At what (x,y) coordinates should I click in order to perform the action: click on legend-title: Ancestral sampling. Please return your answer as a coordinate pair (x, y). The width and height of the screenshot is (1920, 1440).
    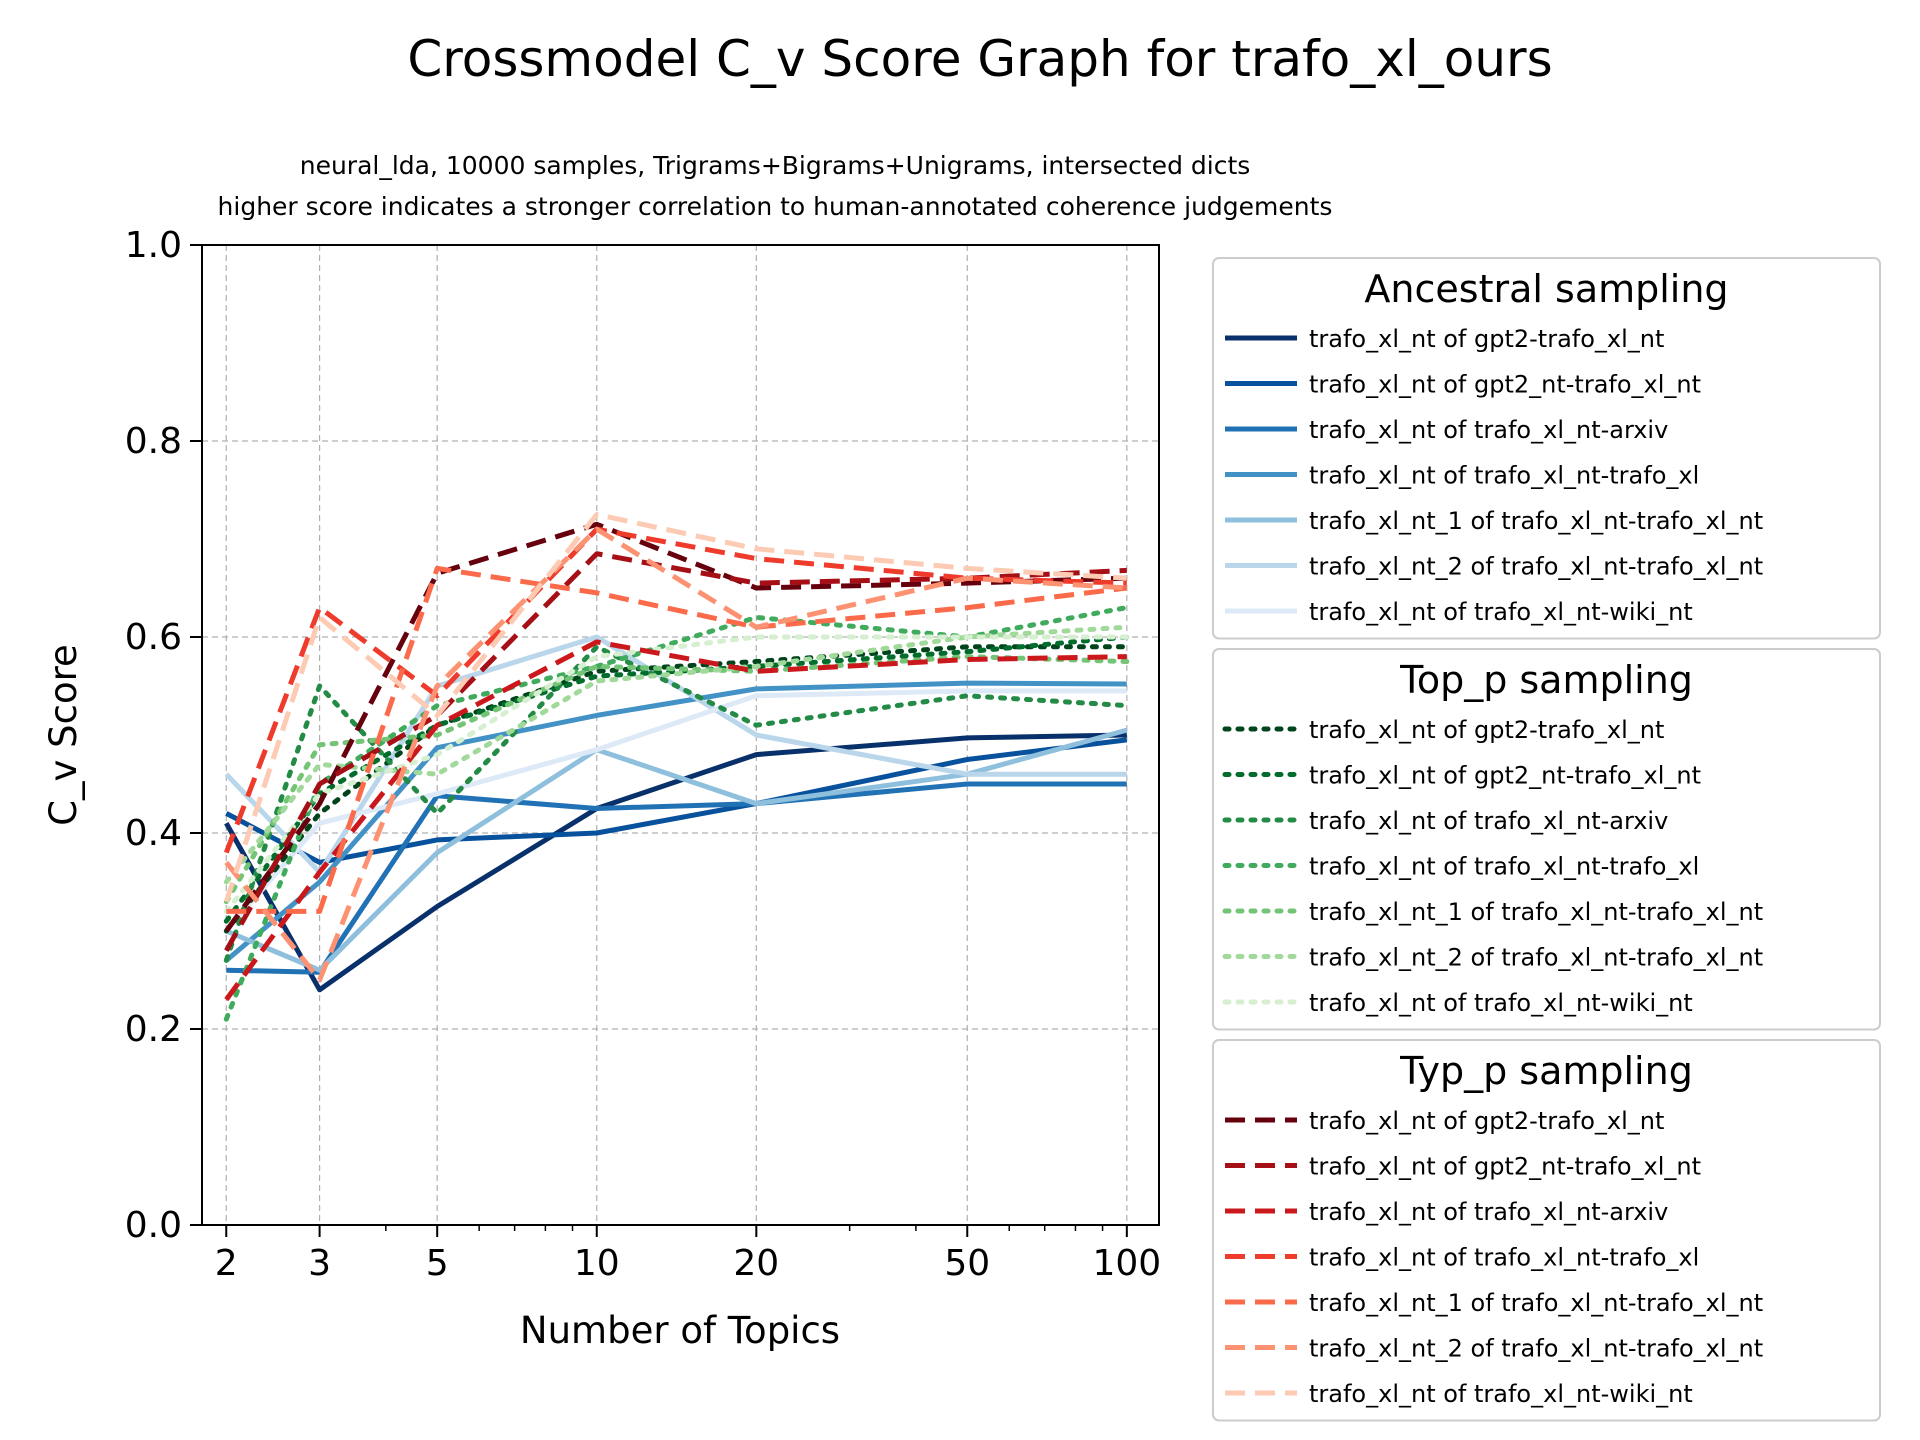
    Looking at the image, I should click on (1546, 289).